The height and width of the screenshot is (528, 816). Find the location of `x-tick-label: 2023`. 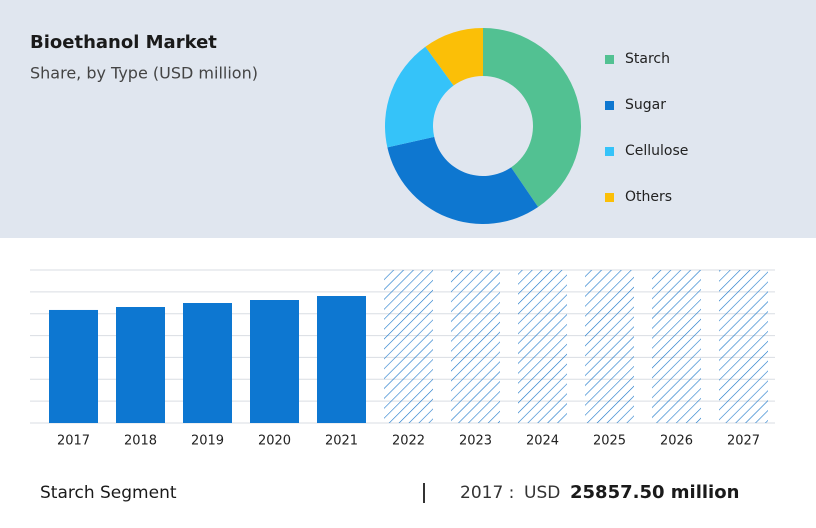

x-tick-label: 2023 is located at coordinates (475, 441).